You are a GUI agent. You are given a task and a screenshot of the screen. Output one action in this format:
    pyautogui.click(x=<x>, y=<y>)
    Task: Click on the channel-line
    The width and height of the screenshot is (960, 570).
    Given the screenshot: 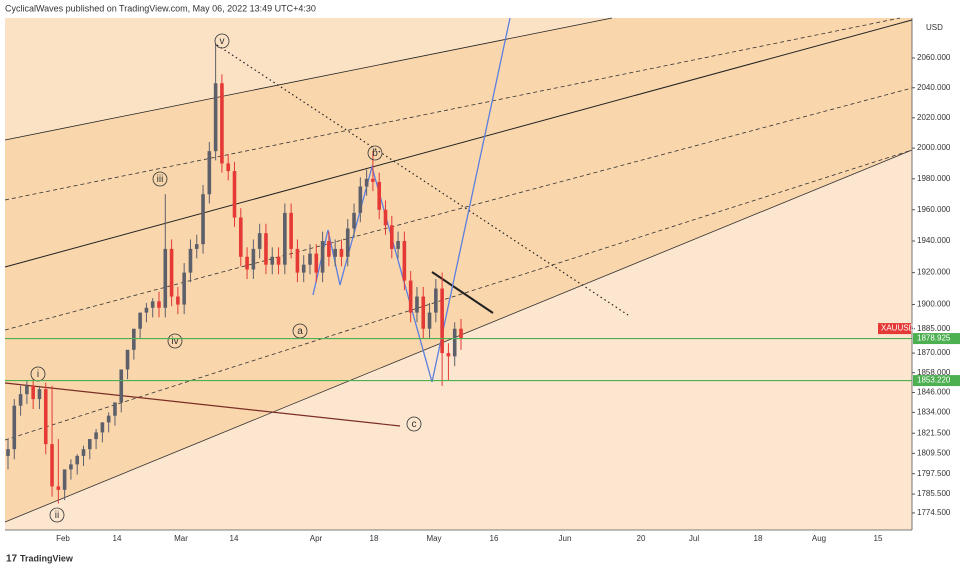 What is the action you would take?
    pyautogui.click(x=308, y=79)
    